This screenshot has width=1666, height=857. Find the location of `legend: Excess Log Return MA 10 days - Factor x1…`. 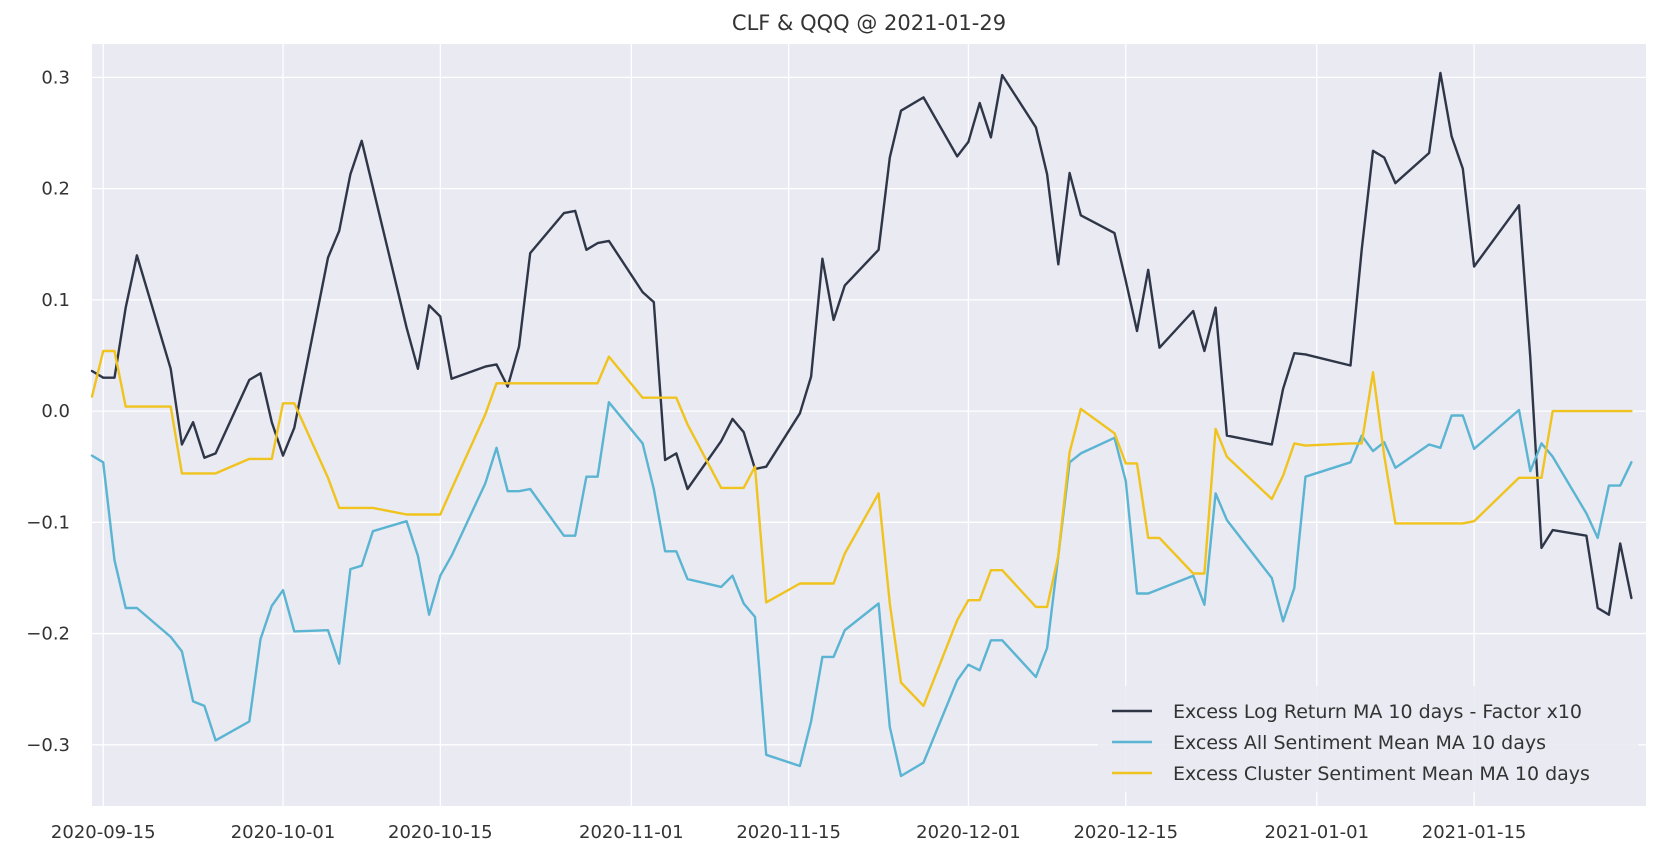

legend: Excess Log Return MA 10 days - Factor x1… is located at coordinates (1368, 739).